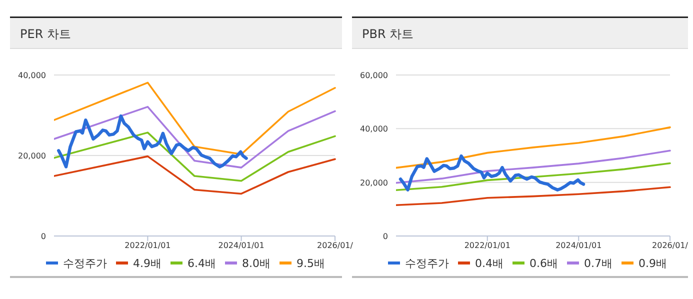 The image size is (693, 299). What do you see at coordinates (544, 263) in the screenshot?
I see `legend-label: 0.6배` at bounding box center [544, 263].